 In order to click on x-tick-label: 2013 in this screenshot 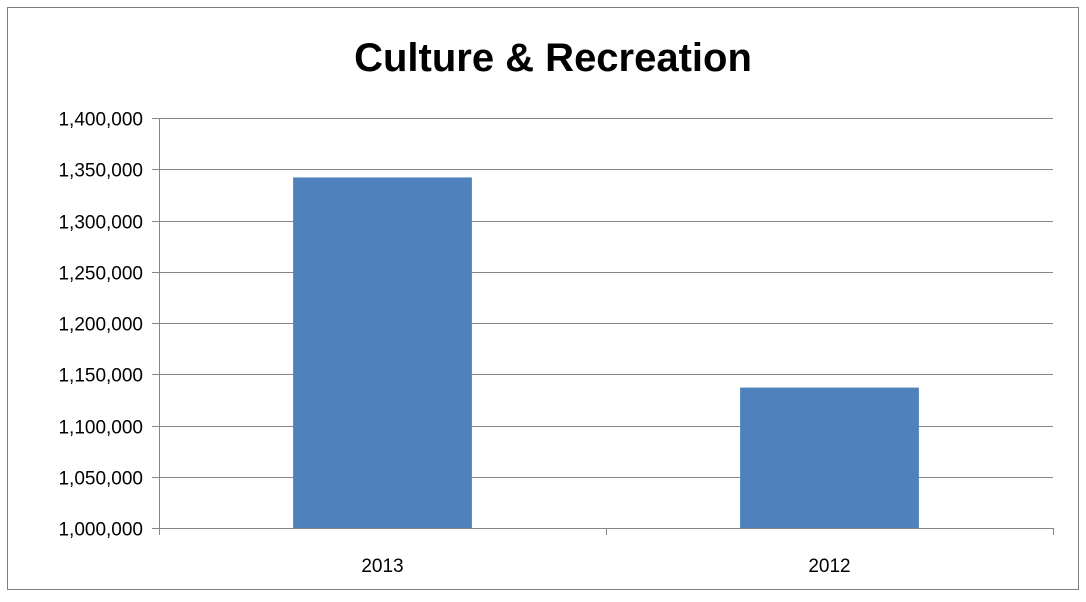, I will do `click(382, 566)`.